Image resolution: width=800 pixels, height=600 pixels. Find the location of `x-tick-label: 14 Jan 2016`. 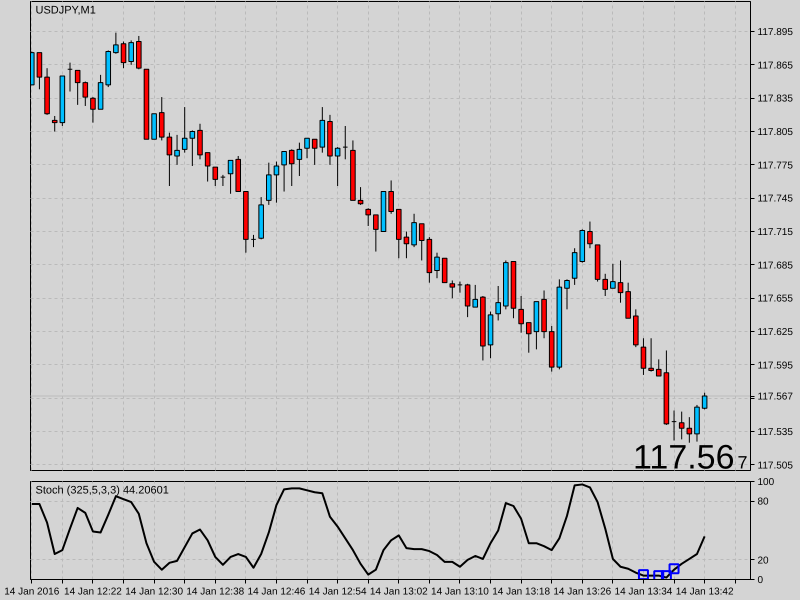

x-tick-label: 14 Jan 2016 is located at coordinates (32, 592).